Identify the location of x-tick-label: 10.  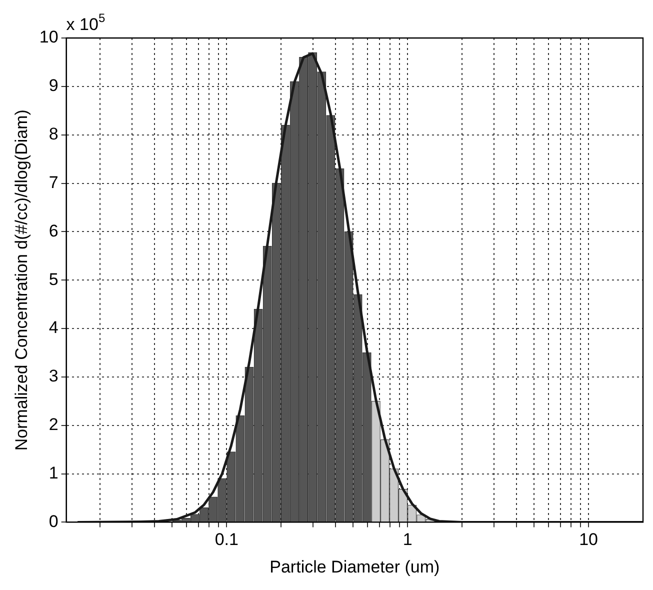
(588, 540).